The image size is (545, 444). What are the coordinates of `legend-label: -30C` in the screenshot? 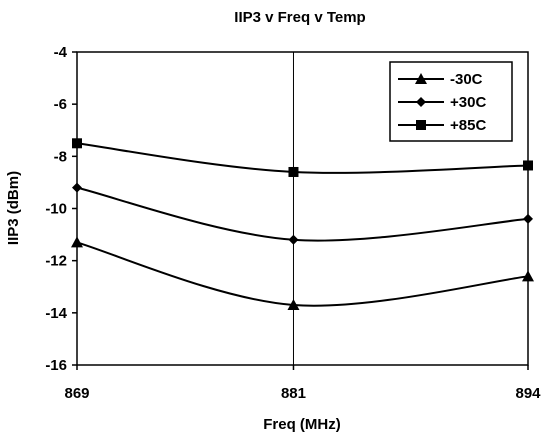 It's located at (466, 79).